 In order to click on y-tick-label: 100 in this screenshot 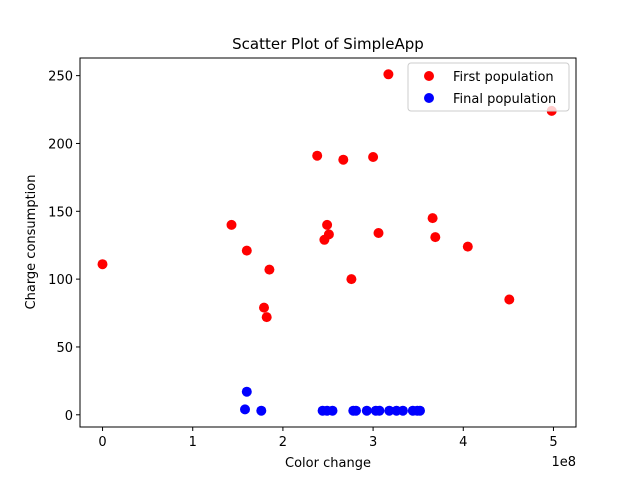, I will do `click(60, 280)`.